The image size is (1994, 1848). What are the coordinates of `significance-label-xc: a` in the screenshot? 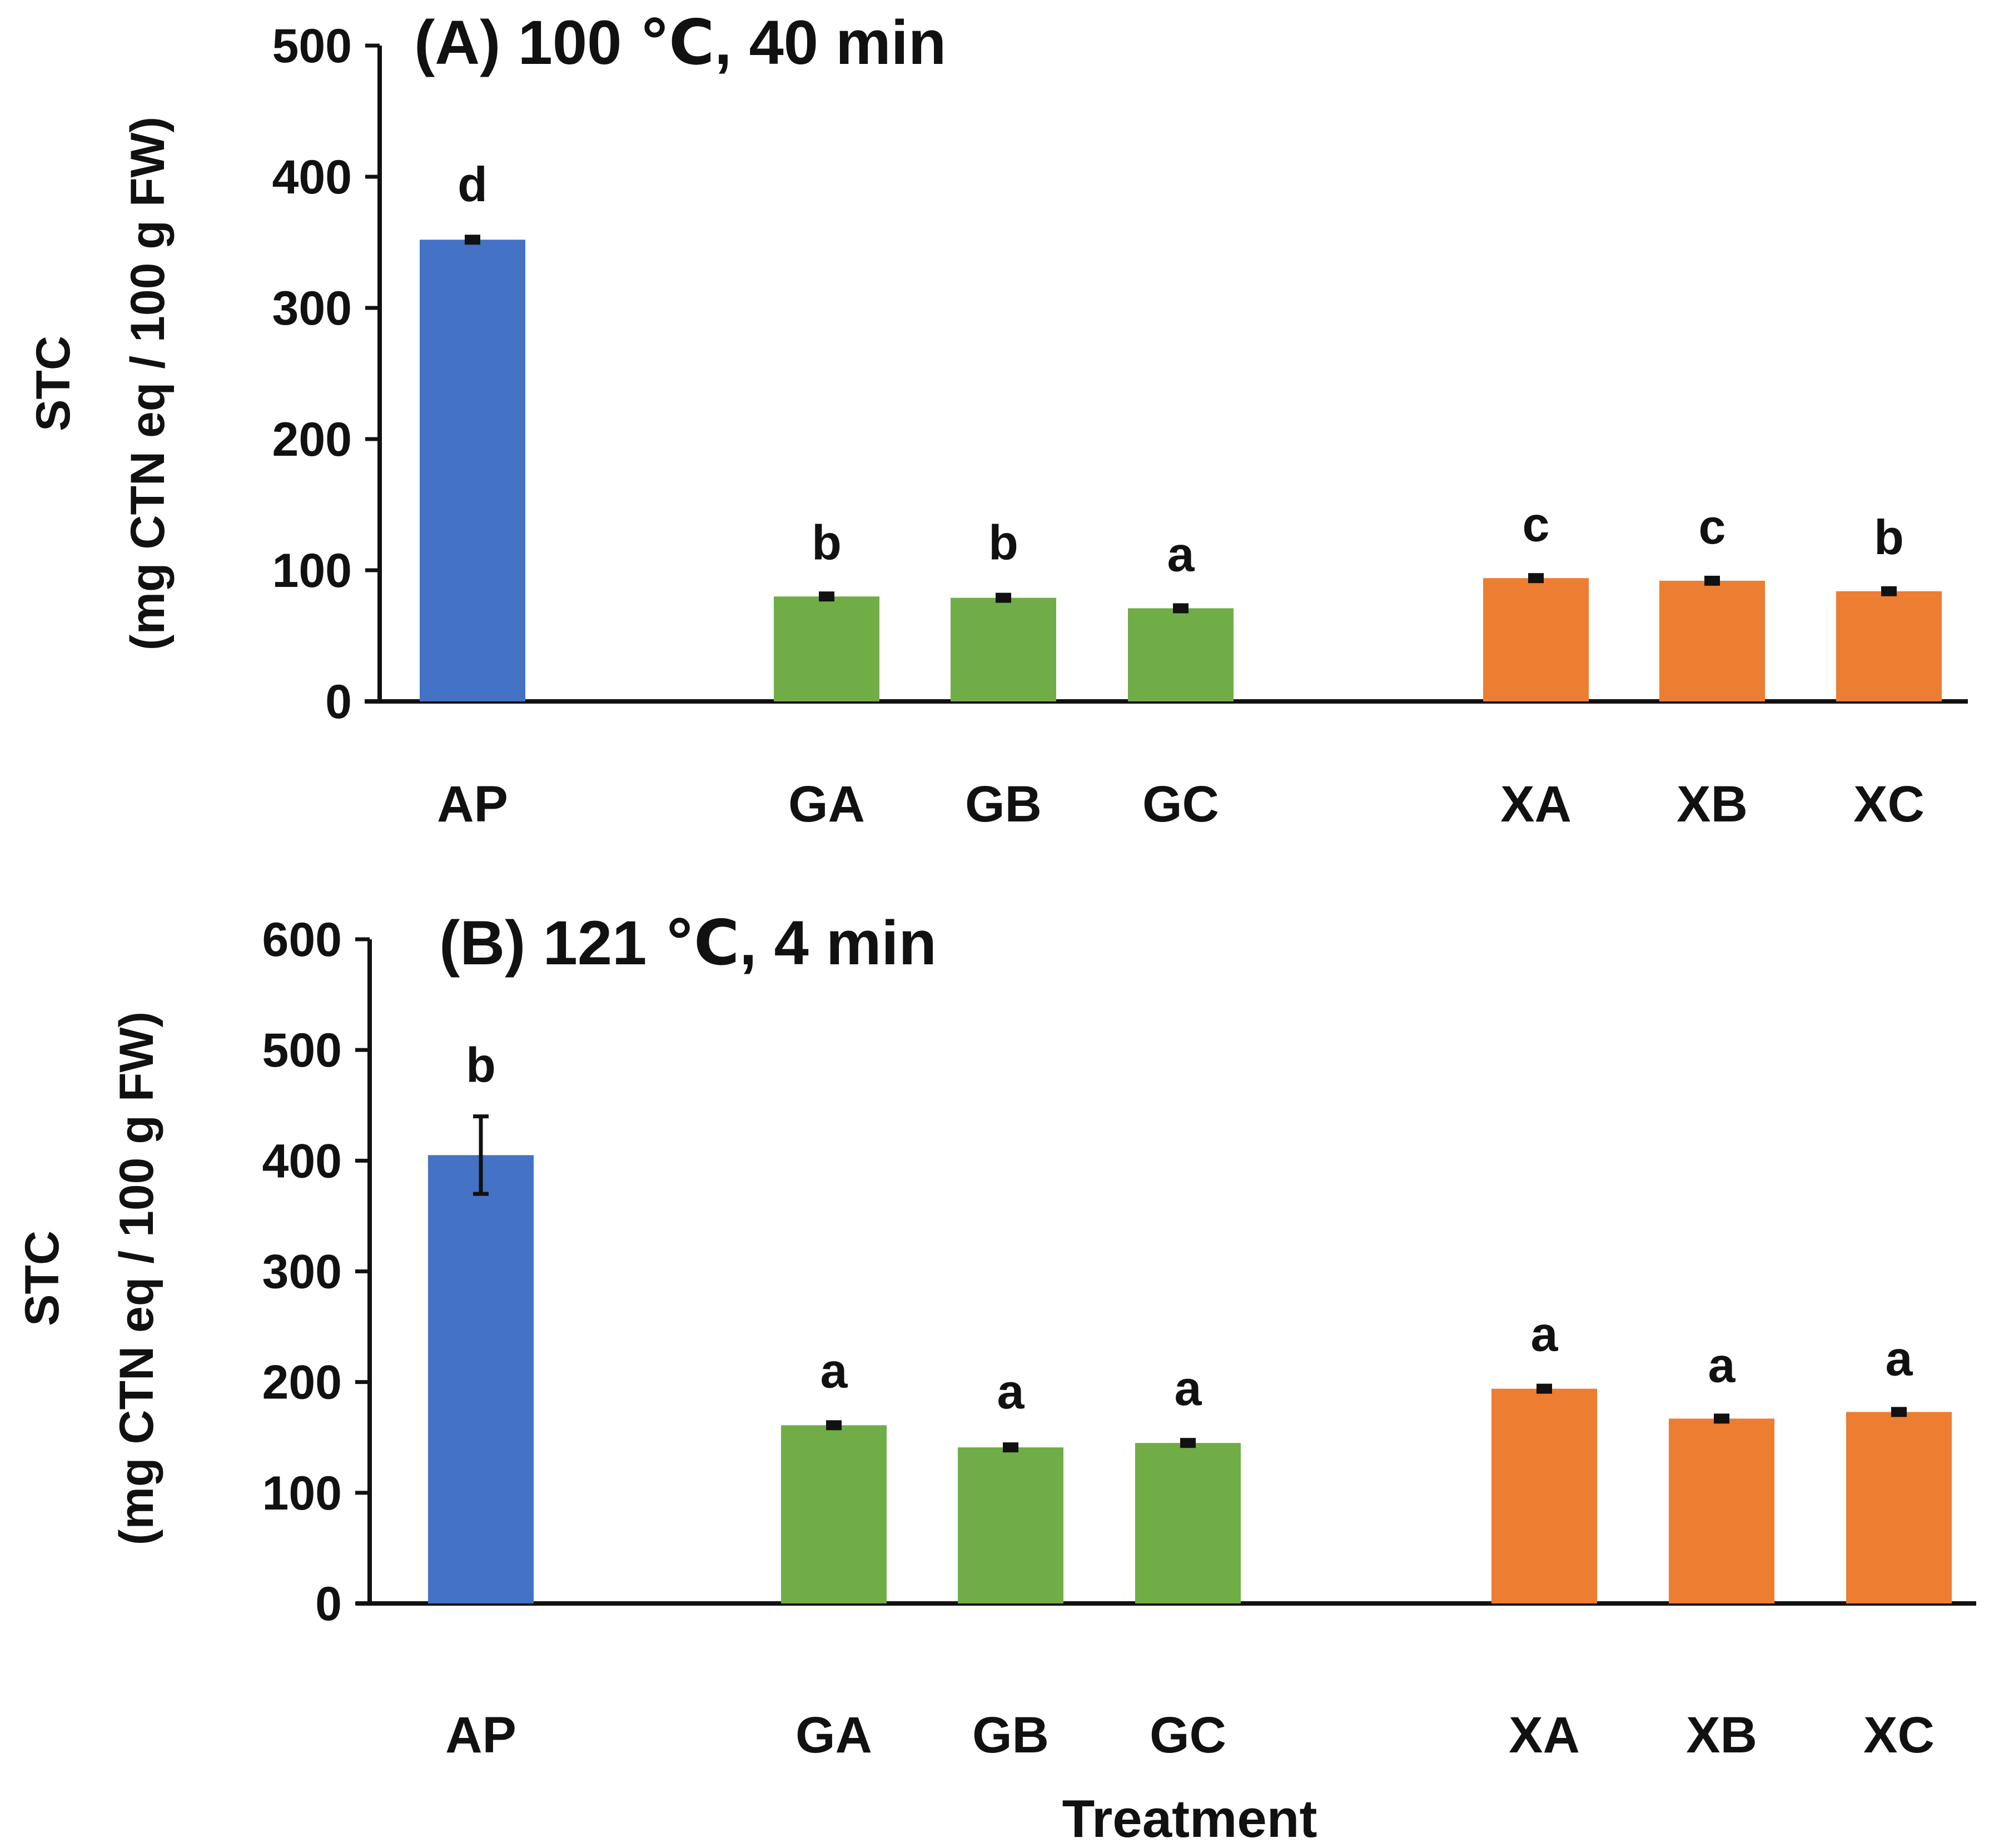 It's located at (1899, 1358).